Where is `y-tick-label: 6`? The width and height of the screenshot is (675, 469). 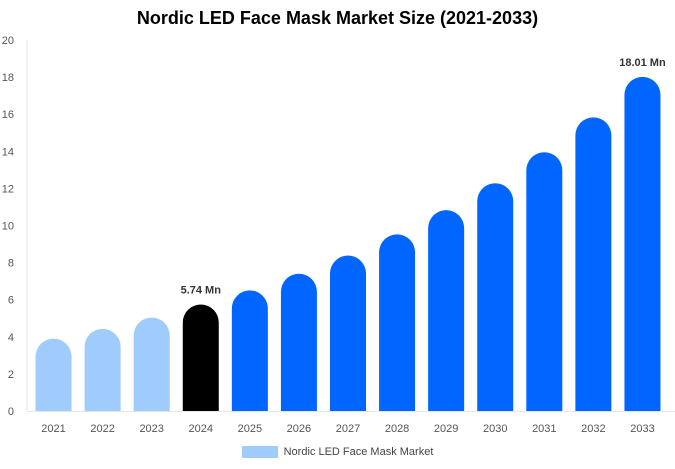 y-tick-label: 6 is located at coordinates (11, 301).